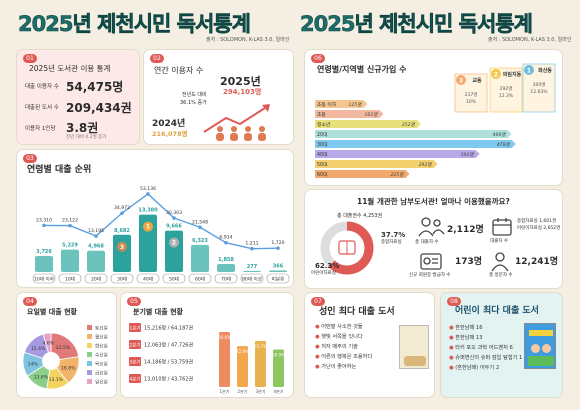 The height and width of the screenshot is (410, 580). I want to click on page-title-right: 2025년 제천시민 독서통계, so click(417, 24).